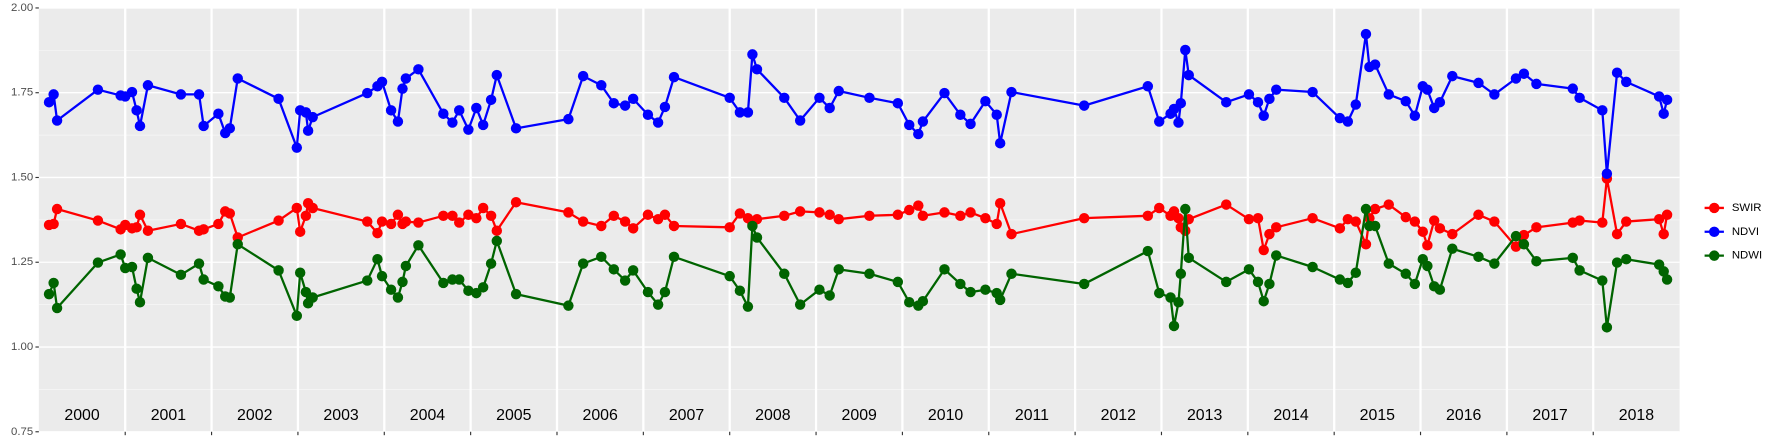 The image size is (1773, 442). I want to click on year-label: 2014, so click(1291, 415).